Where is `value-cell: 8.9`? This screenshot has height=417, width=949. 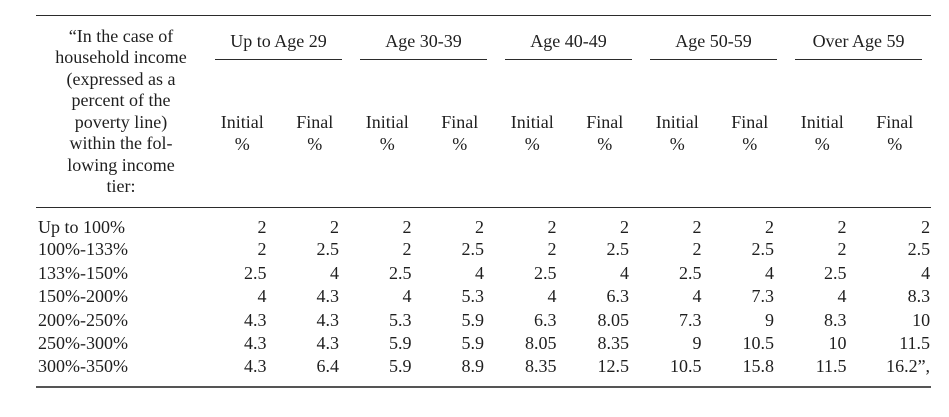 value-cell: 8.9 is located at coordinates (473, 365).